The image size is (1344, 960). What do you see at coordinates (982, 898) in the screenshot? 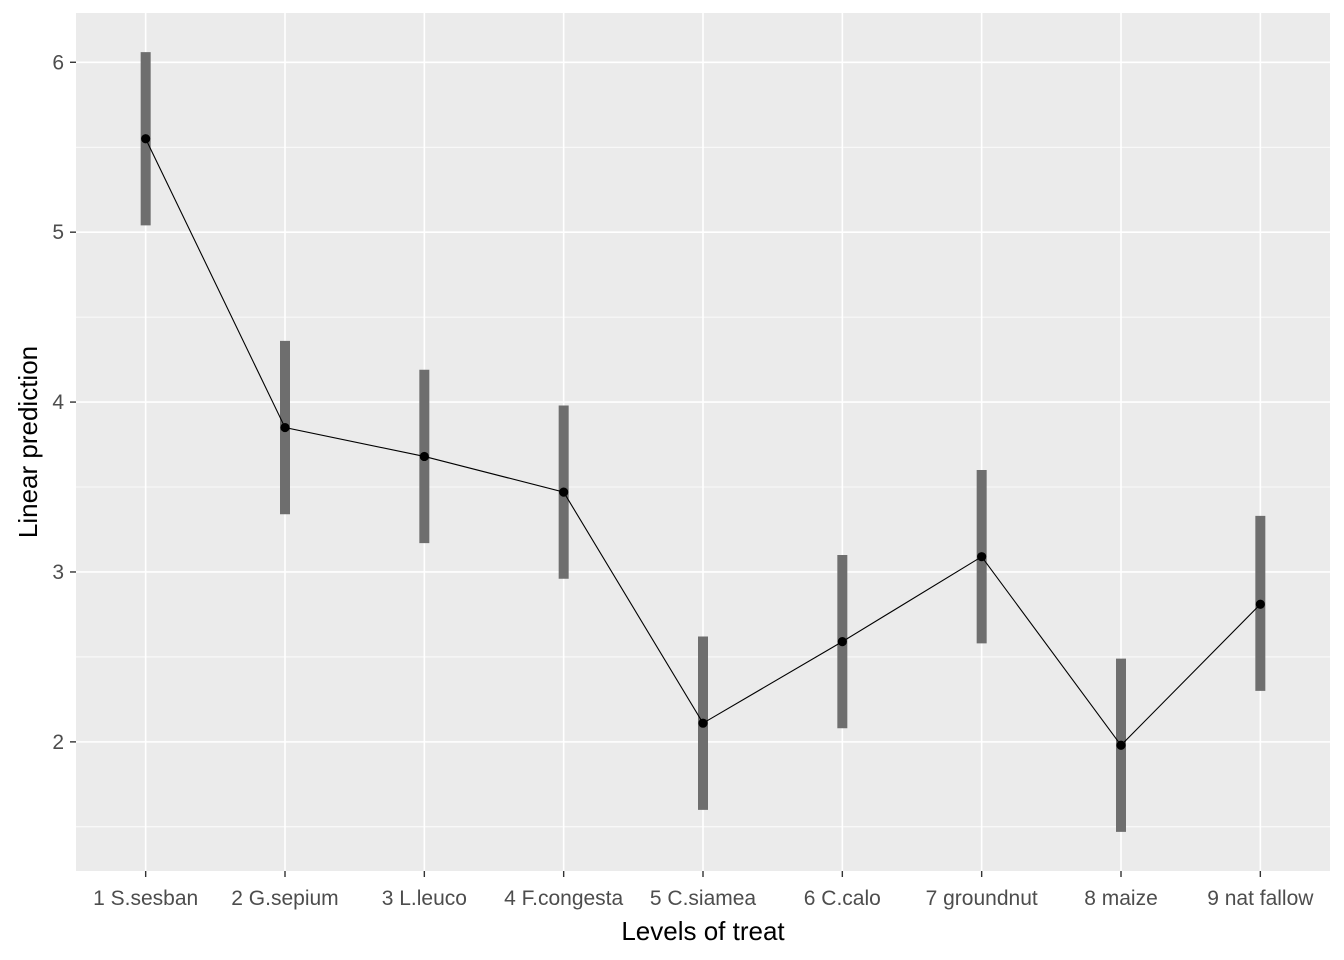
I see `x-tick-label: 7 groundnut` at bounding box center [982, 898].